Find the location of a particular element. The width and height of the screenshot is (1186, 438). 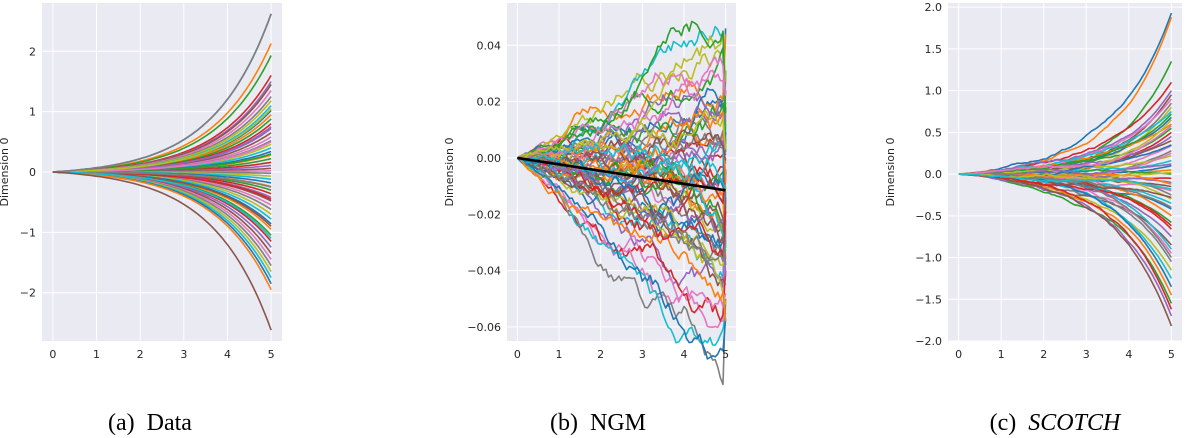

caption-prefix-a: (a) is located at coordinates (121, 423).